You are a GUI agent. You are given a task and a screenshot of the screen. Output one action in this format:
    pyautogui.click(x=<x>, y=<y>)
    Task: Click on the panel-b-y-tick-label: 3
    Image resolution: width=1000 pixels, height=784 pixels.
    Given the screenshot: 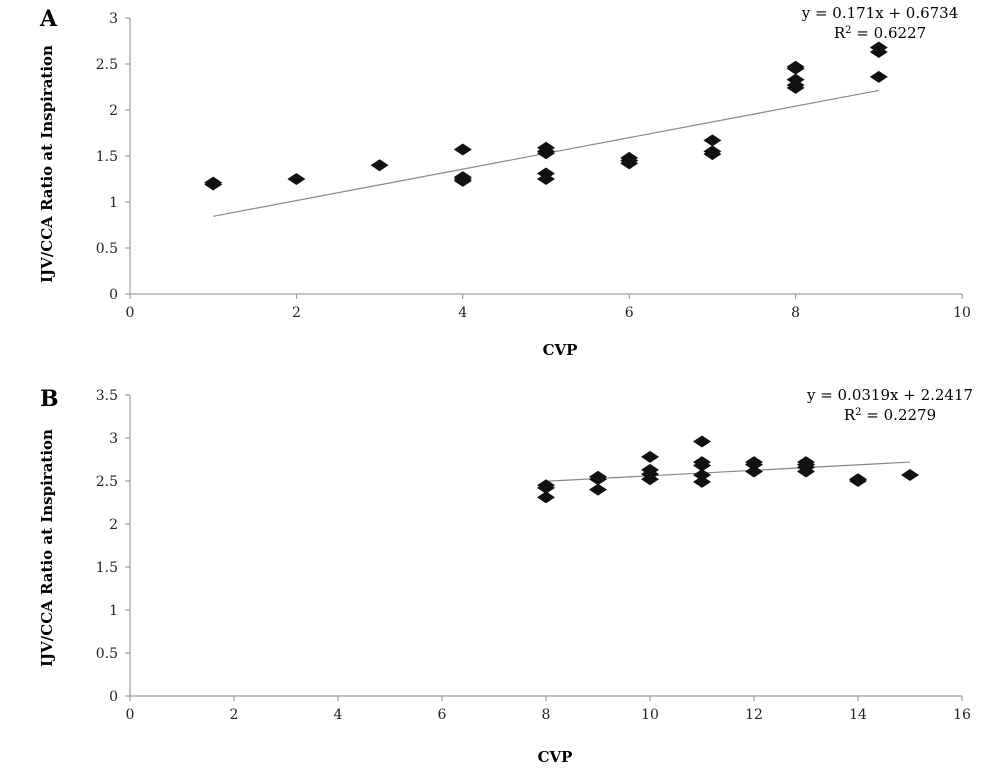 What is the action you would take?
    pyautogui.click(x=113, y=439)
    